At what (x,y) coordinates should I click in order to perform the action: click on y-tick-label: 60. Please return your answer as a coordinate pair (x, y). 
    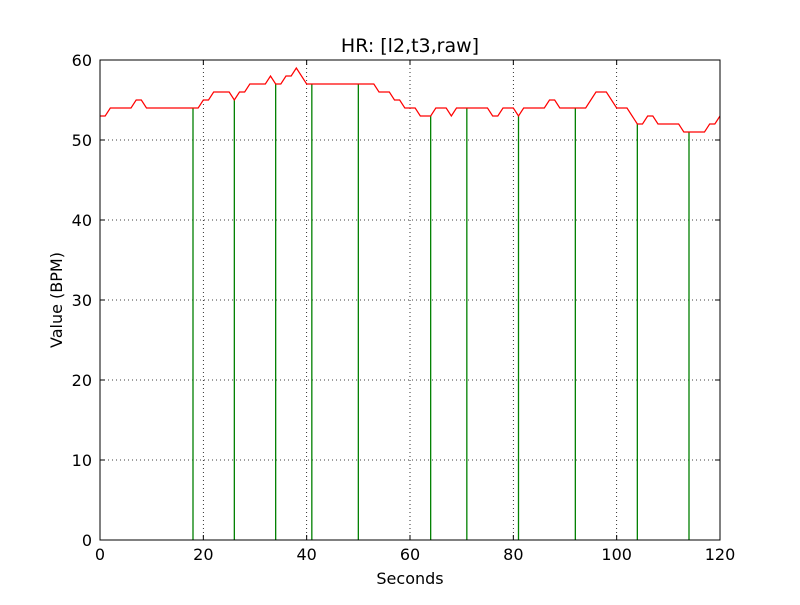
    Looking at the image, I should click on (82, 60).